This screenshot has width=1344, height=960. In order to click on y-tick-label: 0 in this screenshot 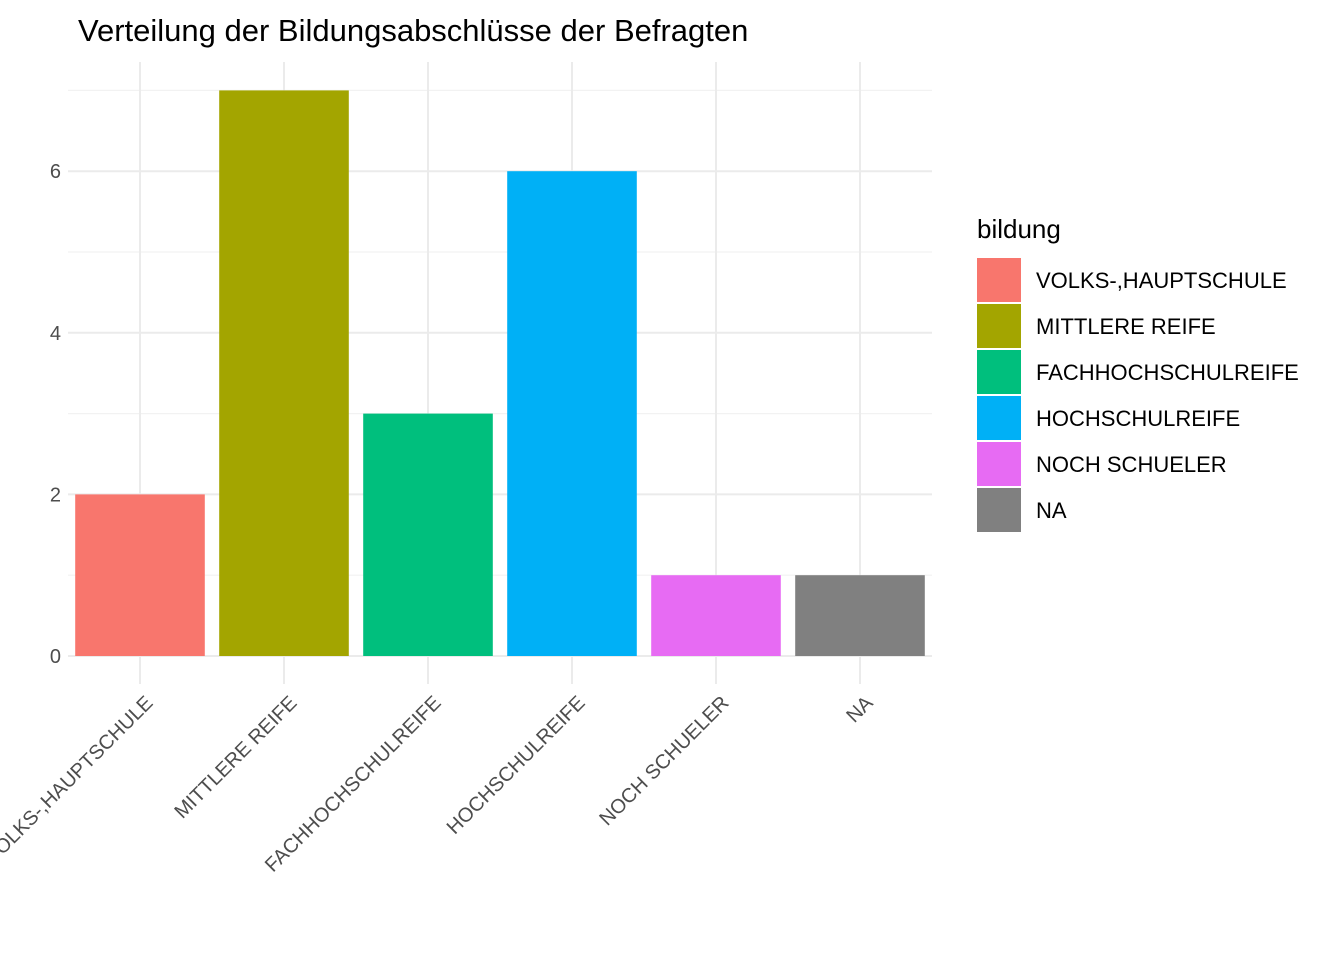, I will do `click(55, 657)`.